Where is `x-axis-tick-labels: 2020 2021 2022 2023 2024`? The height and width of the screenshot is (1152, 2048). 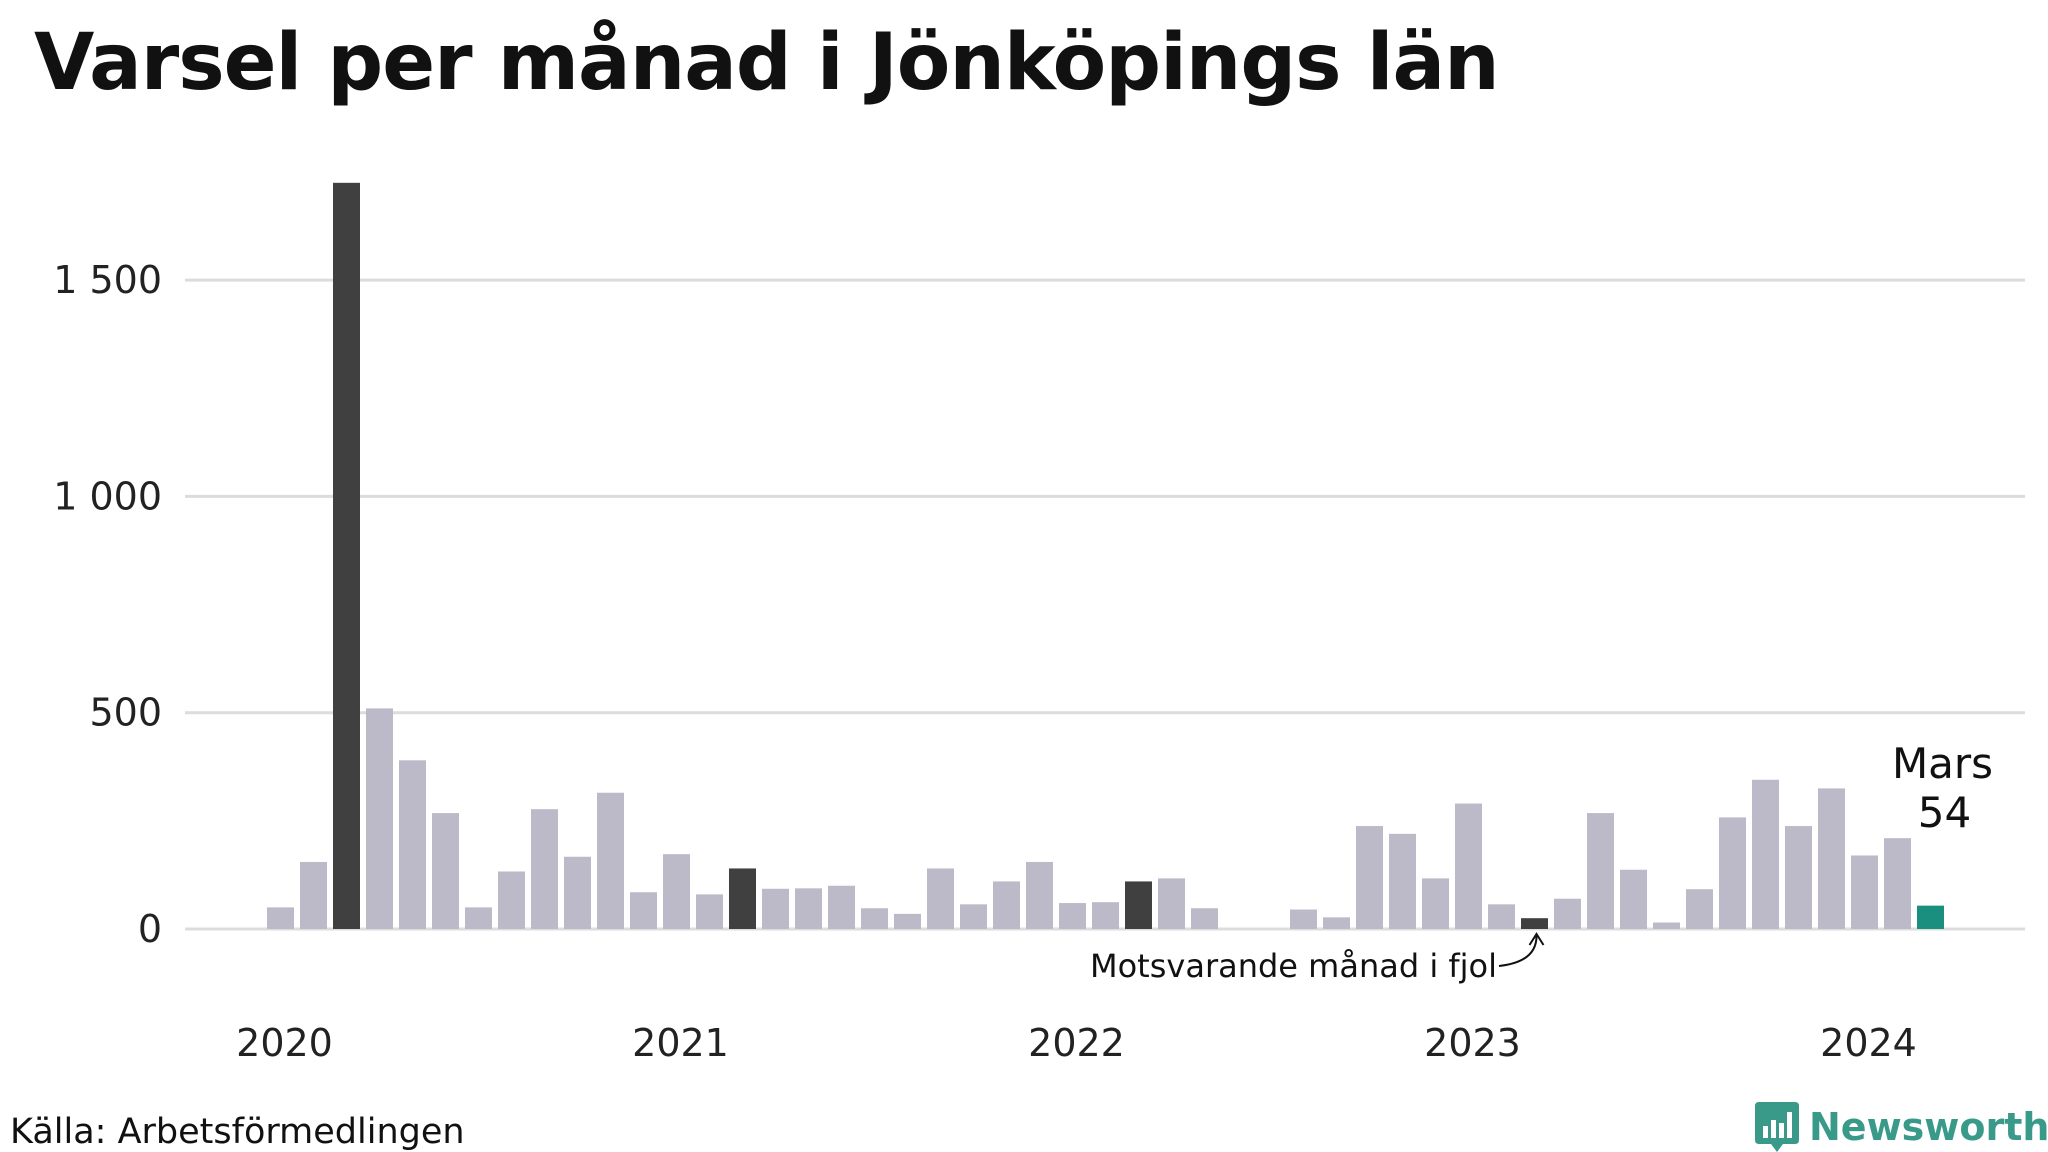
x-axis-tick-labels: 2020 2021 2022 2023 2024 is located at coordinates (1076, 1043).